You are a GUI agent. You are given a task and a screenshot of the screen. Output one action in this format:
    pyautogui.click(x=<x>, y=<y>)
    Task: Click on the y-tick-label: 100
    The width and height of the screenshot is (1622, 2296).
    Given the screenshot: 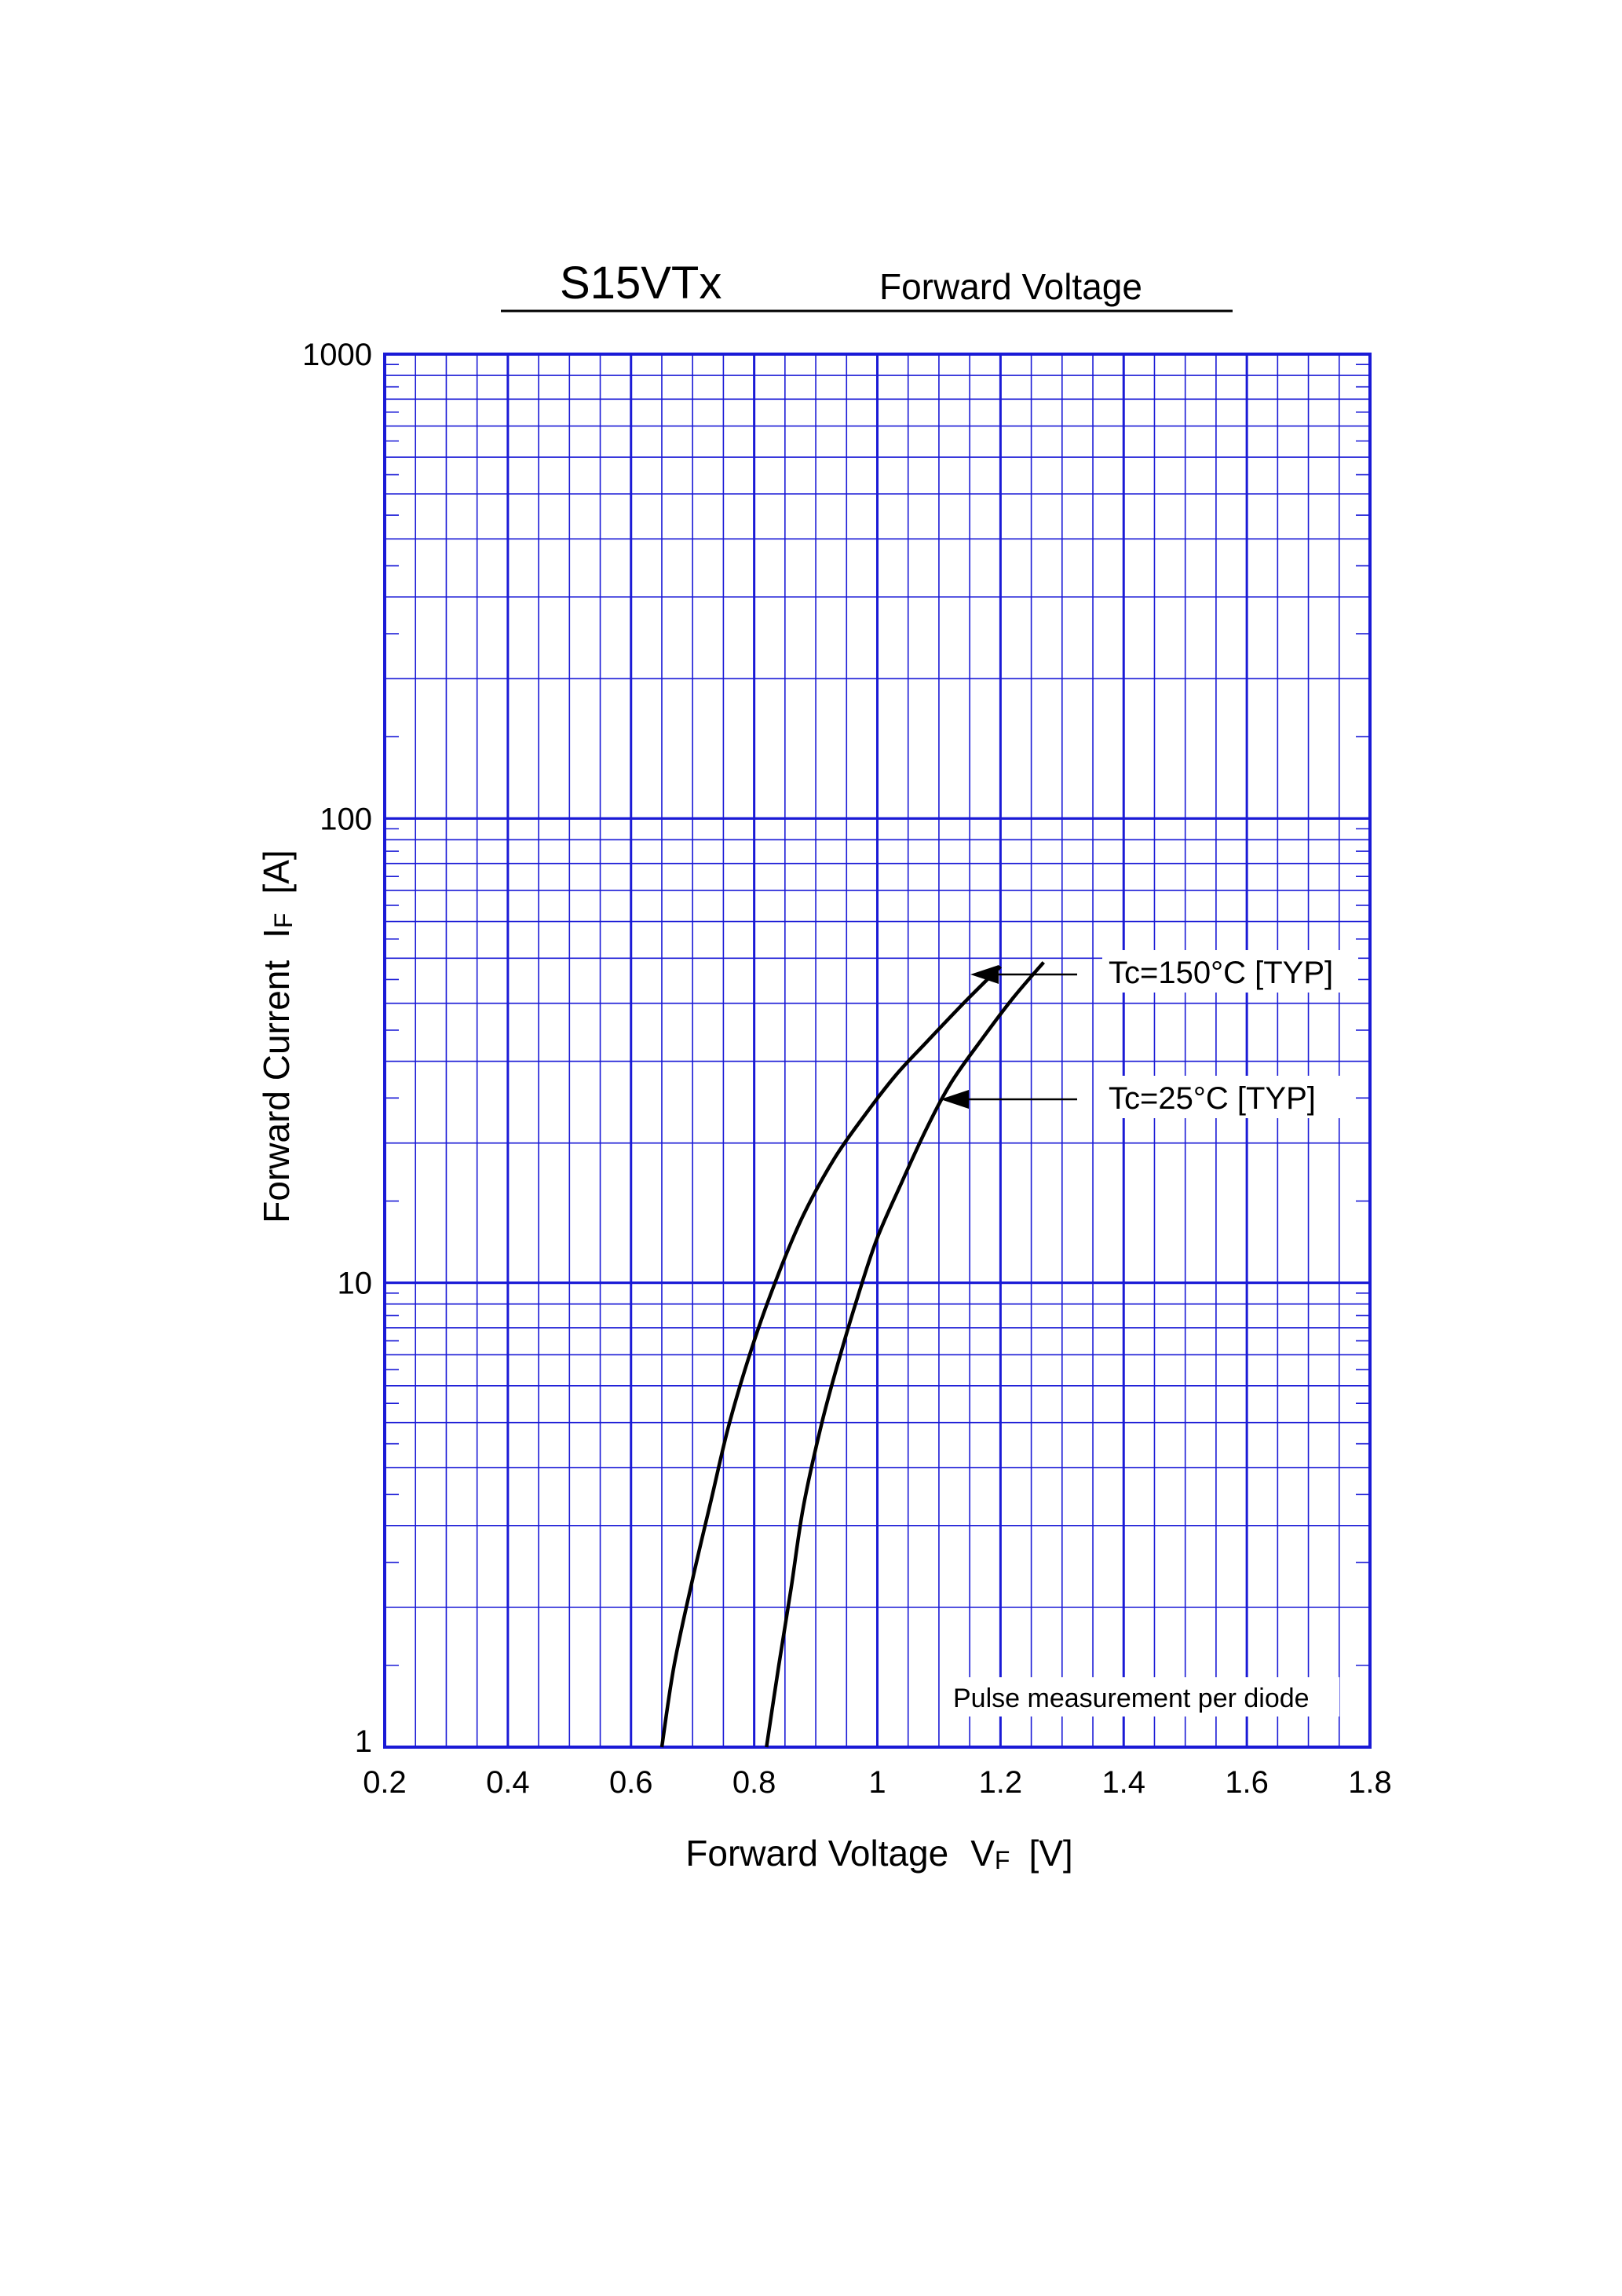 What is the action you would take?
    pyautogui.click(x=346, y=819)
    